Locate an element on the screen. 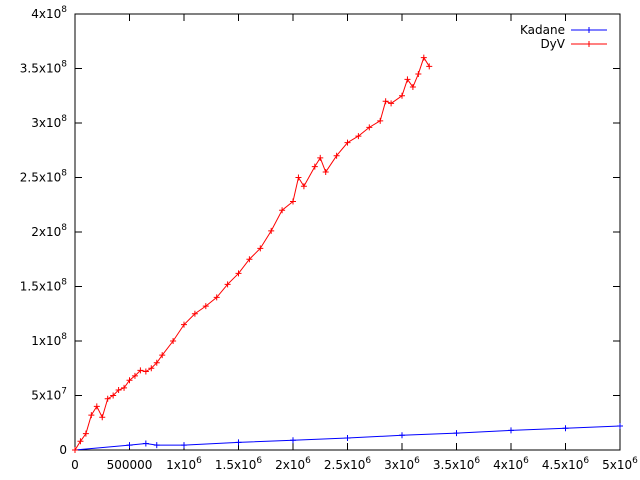 This screenshot has height=480, width=640. y-tick-label: 3x10⁸ is located at coordinates (49, 122).